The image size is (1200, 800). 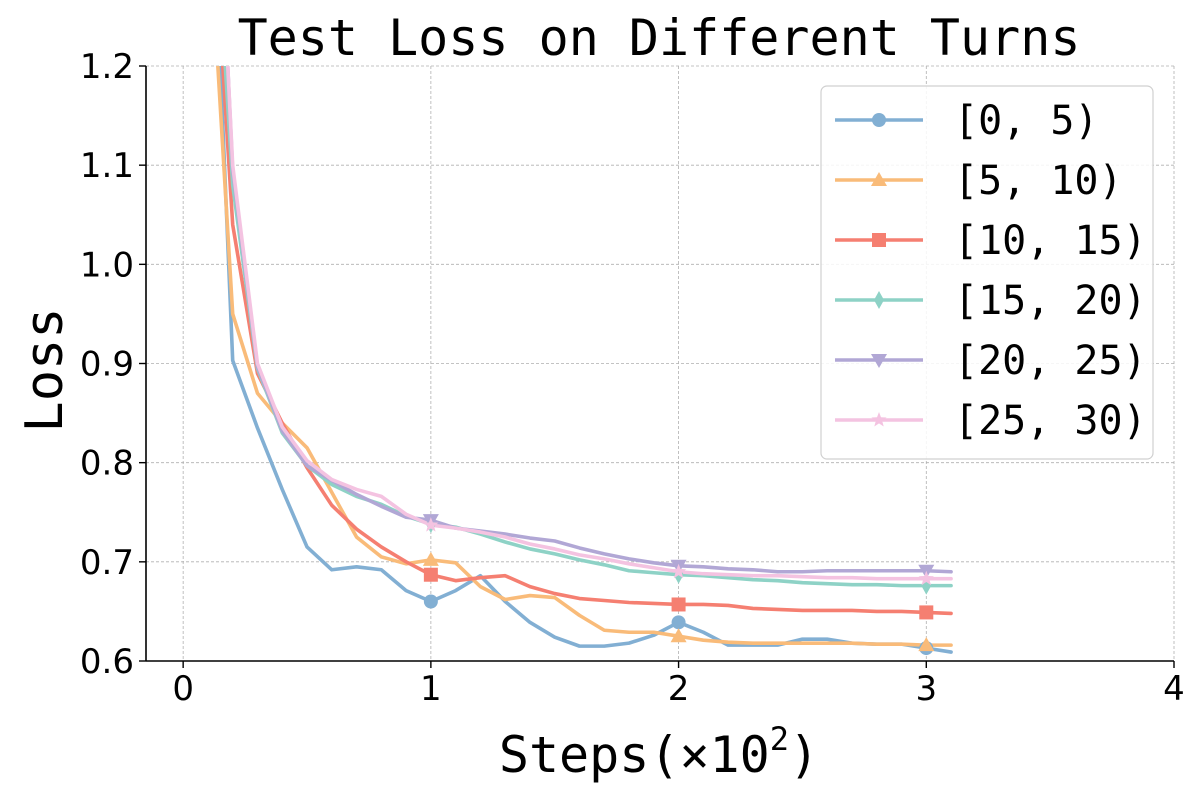 What do you see at coordinates (107, 166) in the screenshot?
I see `y-tick-label: 1.1` at bounding box center [107, 166].